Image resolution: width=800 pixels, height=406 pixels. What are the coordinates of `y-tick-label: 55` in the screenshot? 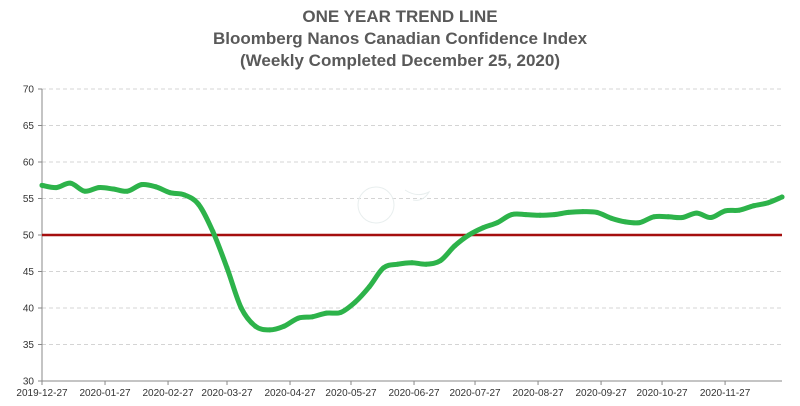 It's located at (29, 199).